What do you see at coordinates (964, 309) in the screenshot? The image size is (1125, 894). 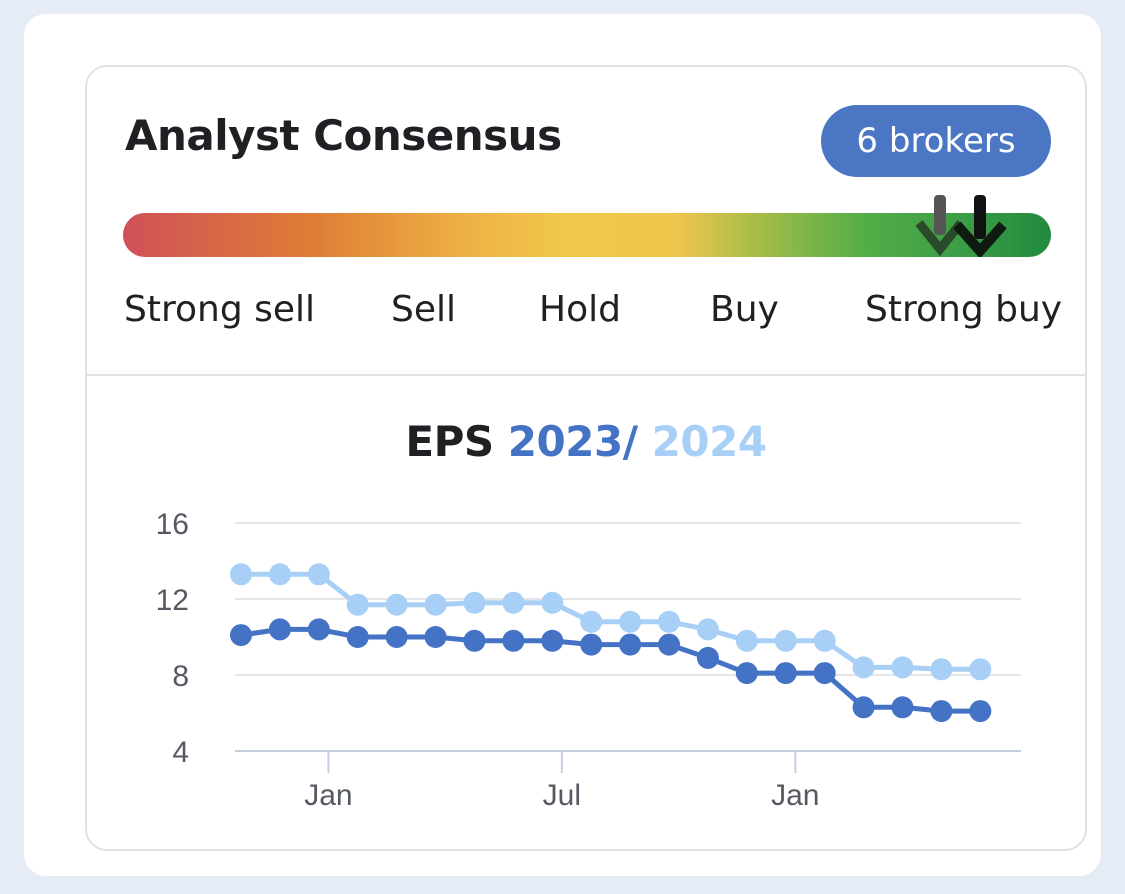 I see `scale-label-strong-buy: Strong buy` at bounding box center [964, 309].